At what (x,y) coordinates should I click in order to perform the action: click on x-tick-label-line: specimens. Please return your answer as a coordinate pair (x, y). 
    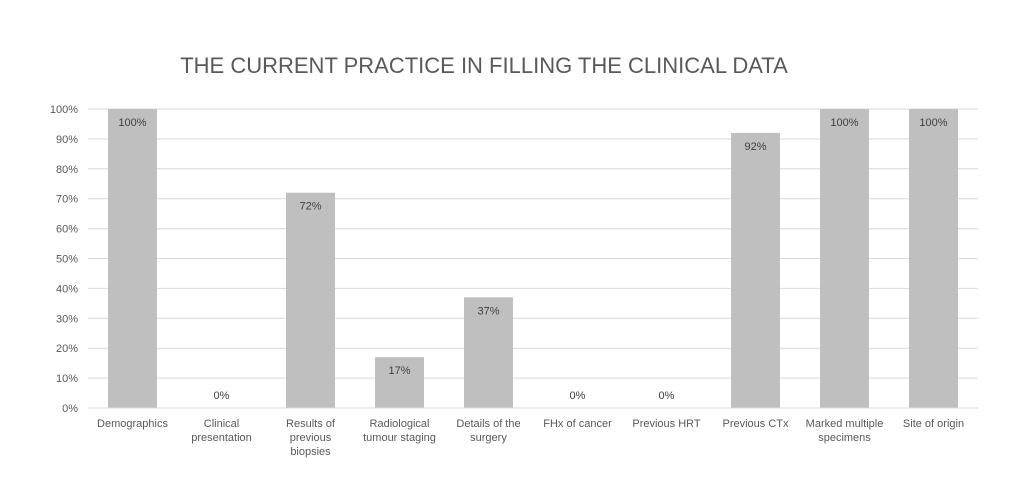
    Looking at the image, I should click on (844, 438).